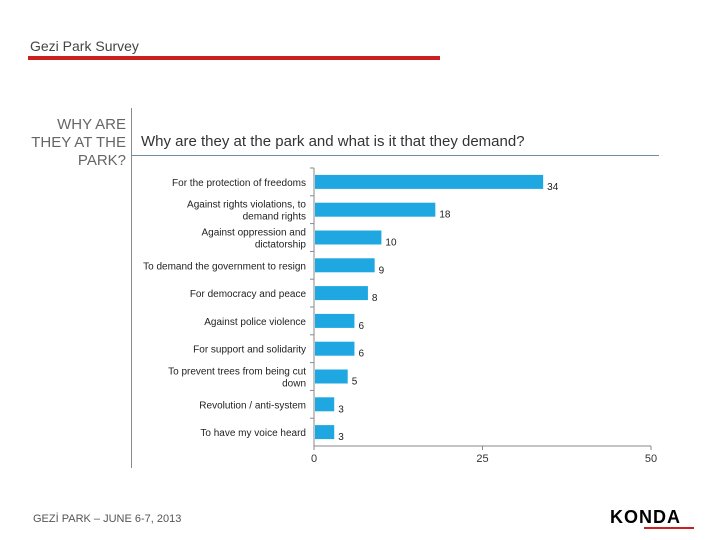 Image resolution: width=720 pixels, height=540 pixels. I want to click on category-label-line: Revolution / anti-system, so click(252, 405).